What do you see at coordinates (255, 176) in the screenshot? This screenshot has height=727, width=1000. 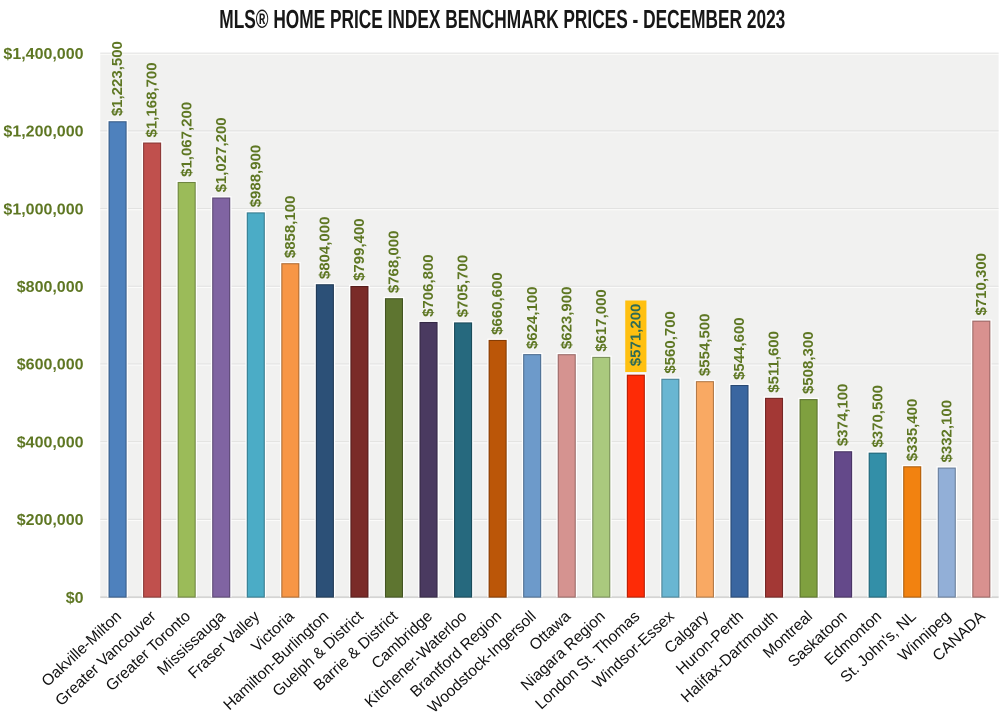 I see `svg-text: $988,900` at bounding box center [255, 176].